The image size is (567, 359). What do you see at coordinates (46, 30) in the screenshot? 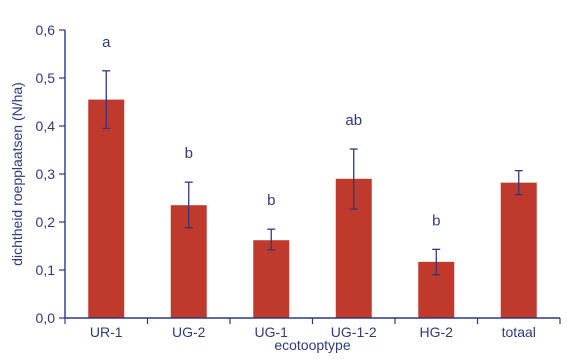
I see `y-tick-label: 0,6` at bounding box center [46, 30].